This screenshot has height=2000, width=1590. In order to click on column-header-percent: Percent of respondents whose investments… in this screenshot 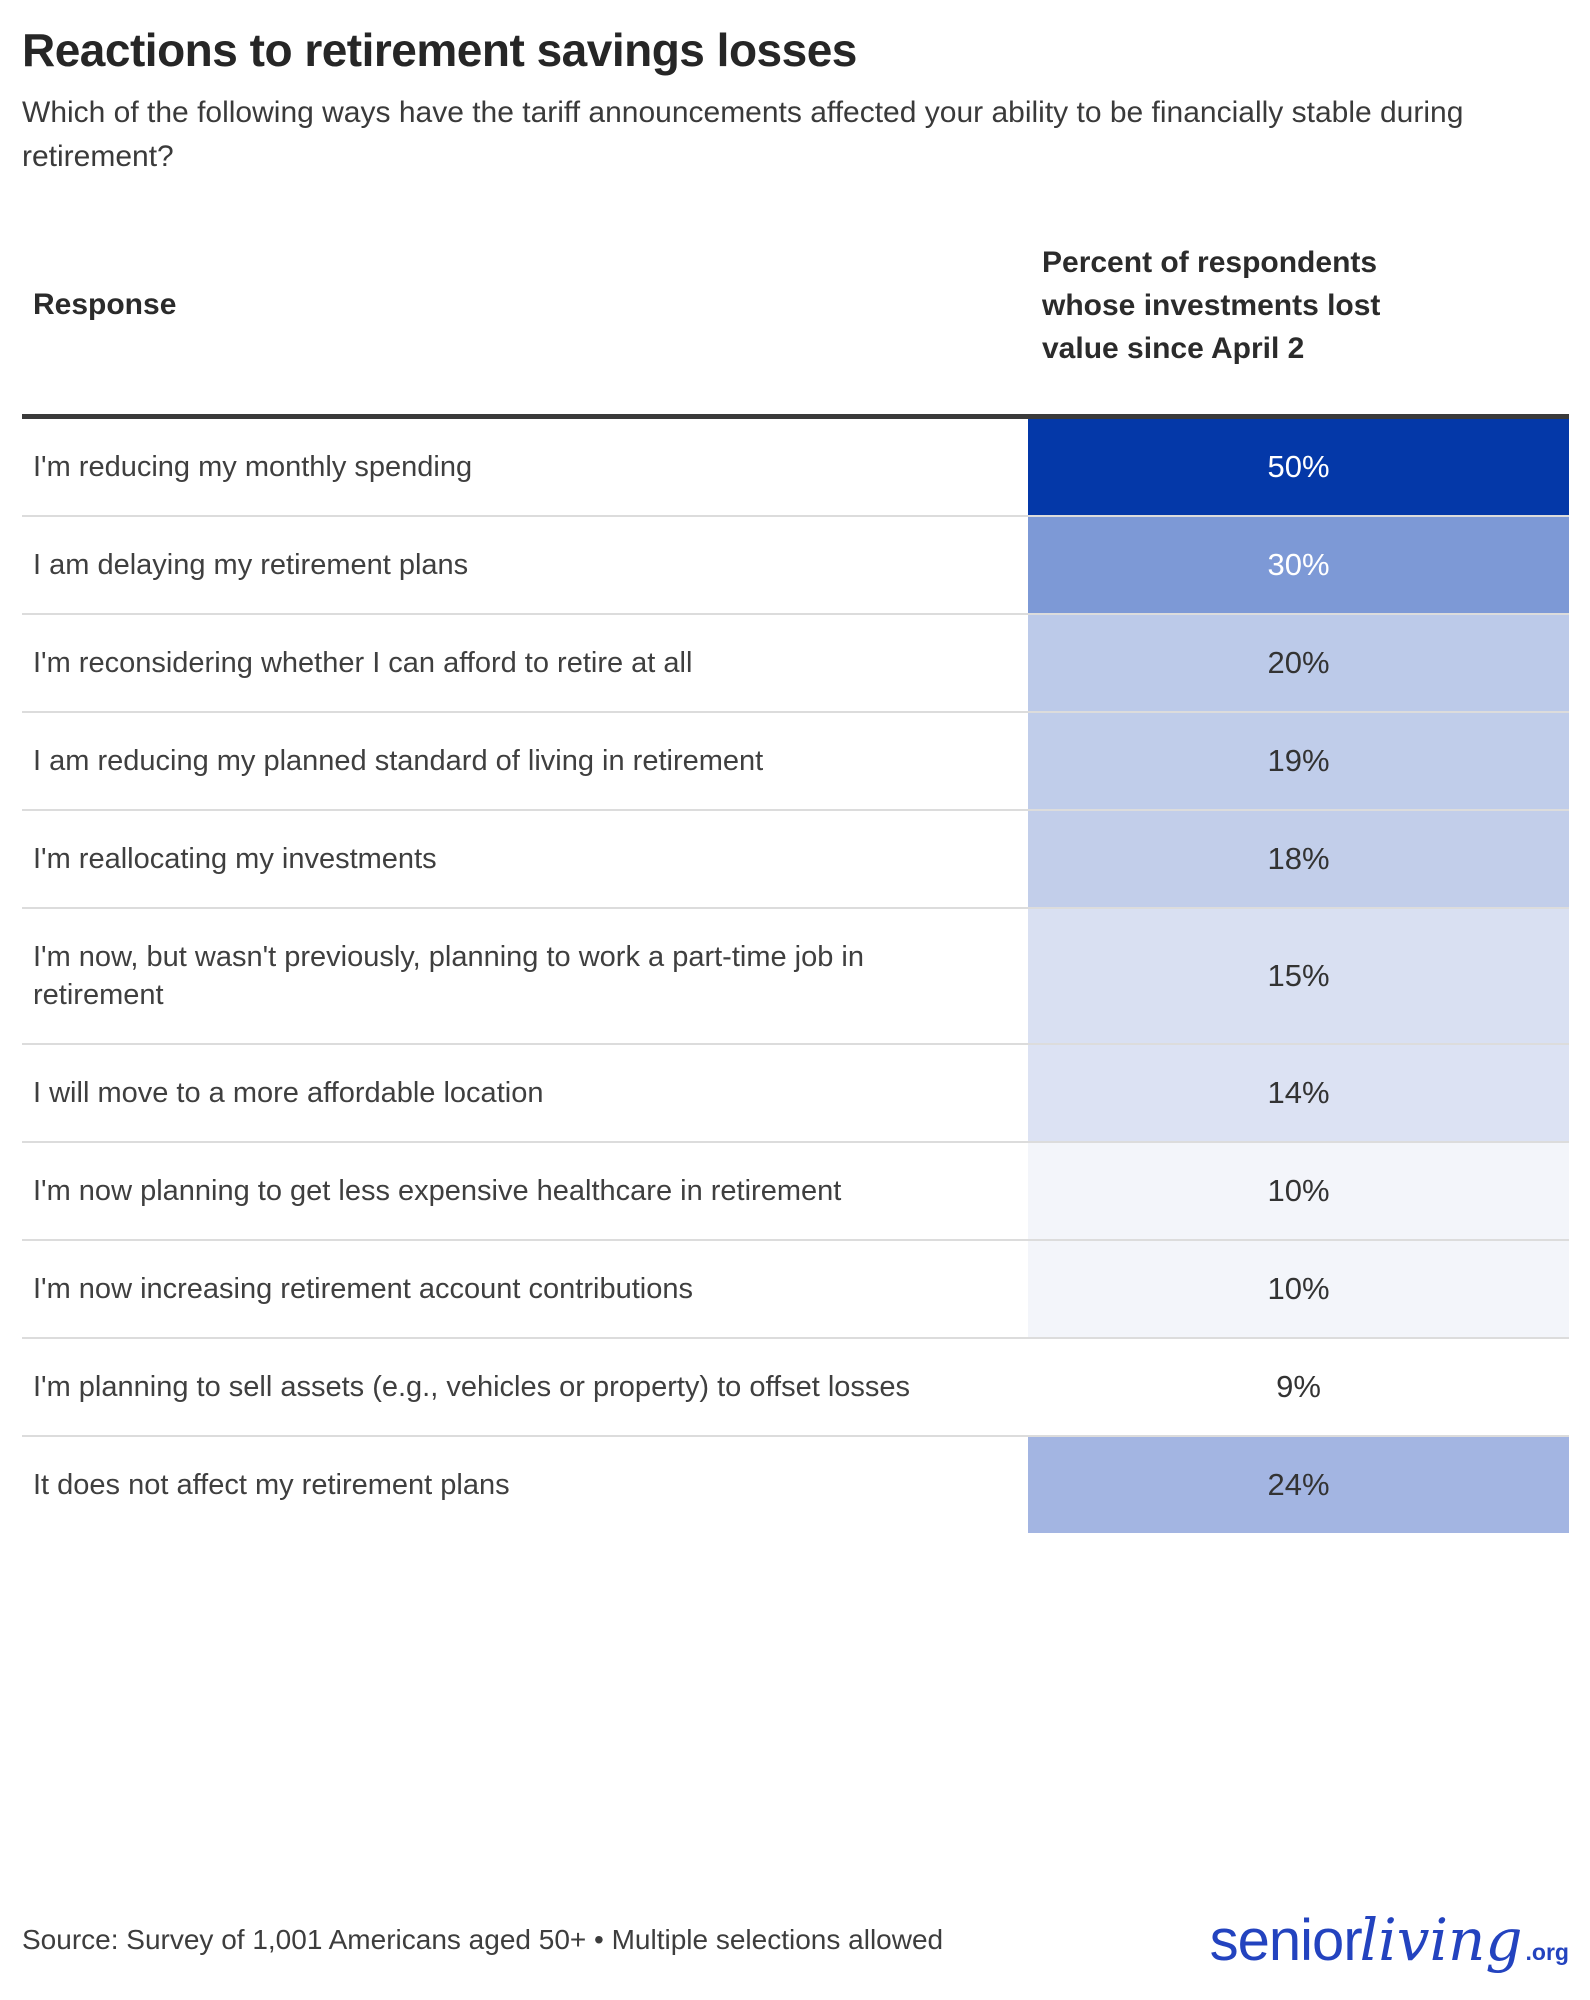, I will do `click(1298, 305)`.